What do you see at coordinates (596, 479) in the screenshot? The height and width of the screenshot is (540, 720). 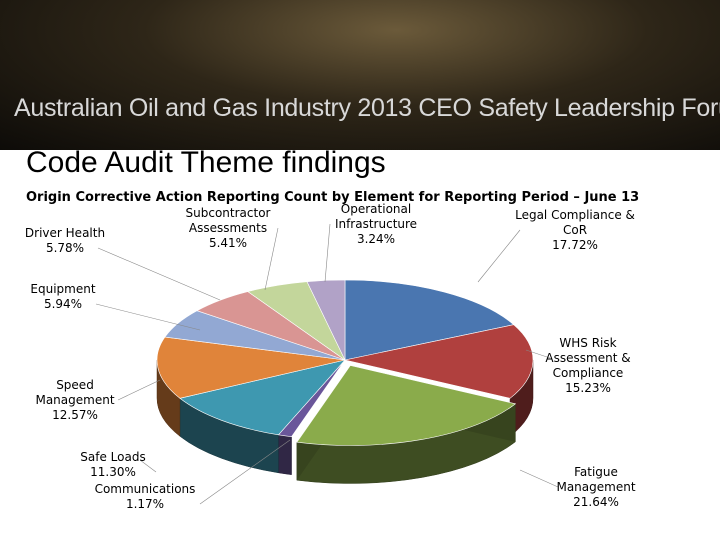 I see `category-label: Fatigue Management` at bounding box center [596, 479].